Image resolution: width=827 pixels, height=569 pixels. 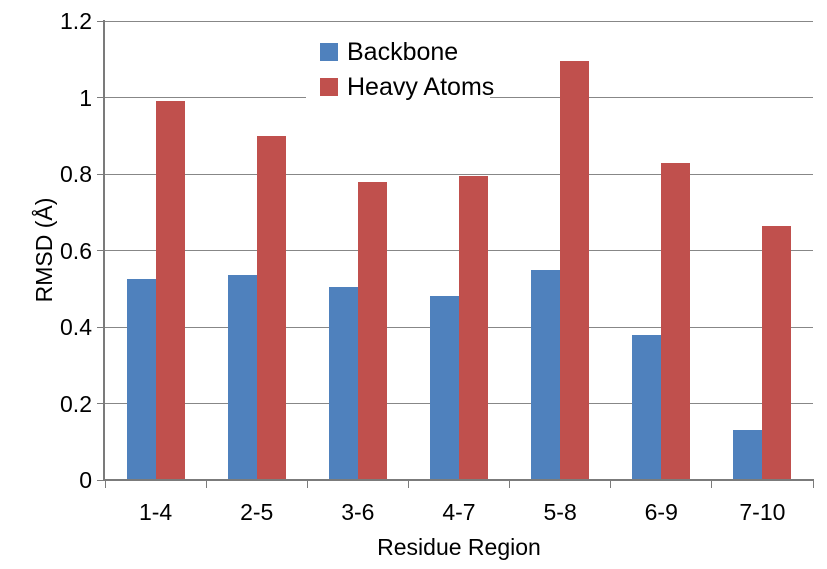 I want to click on gridline-y-0.8, so click(x=459, y=174).